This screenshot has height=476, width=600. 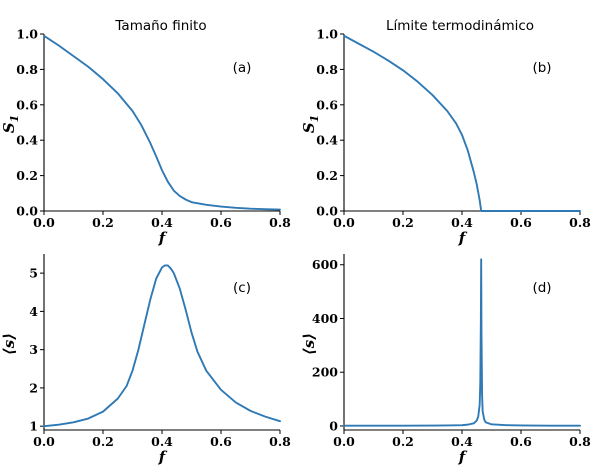 What do you see at coordinates (325, 372) in the screenshot?
I see `y-tick-label: 200` at bounding box center [325, 372].